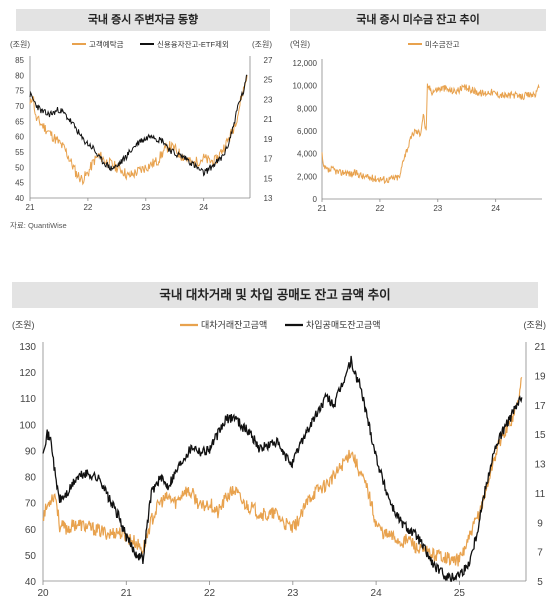  What do you see at coordinates (19, 183) in the screenshot?
I see `chart-1-y-left-tick: 45` at bounding box center [19, 183].